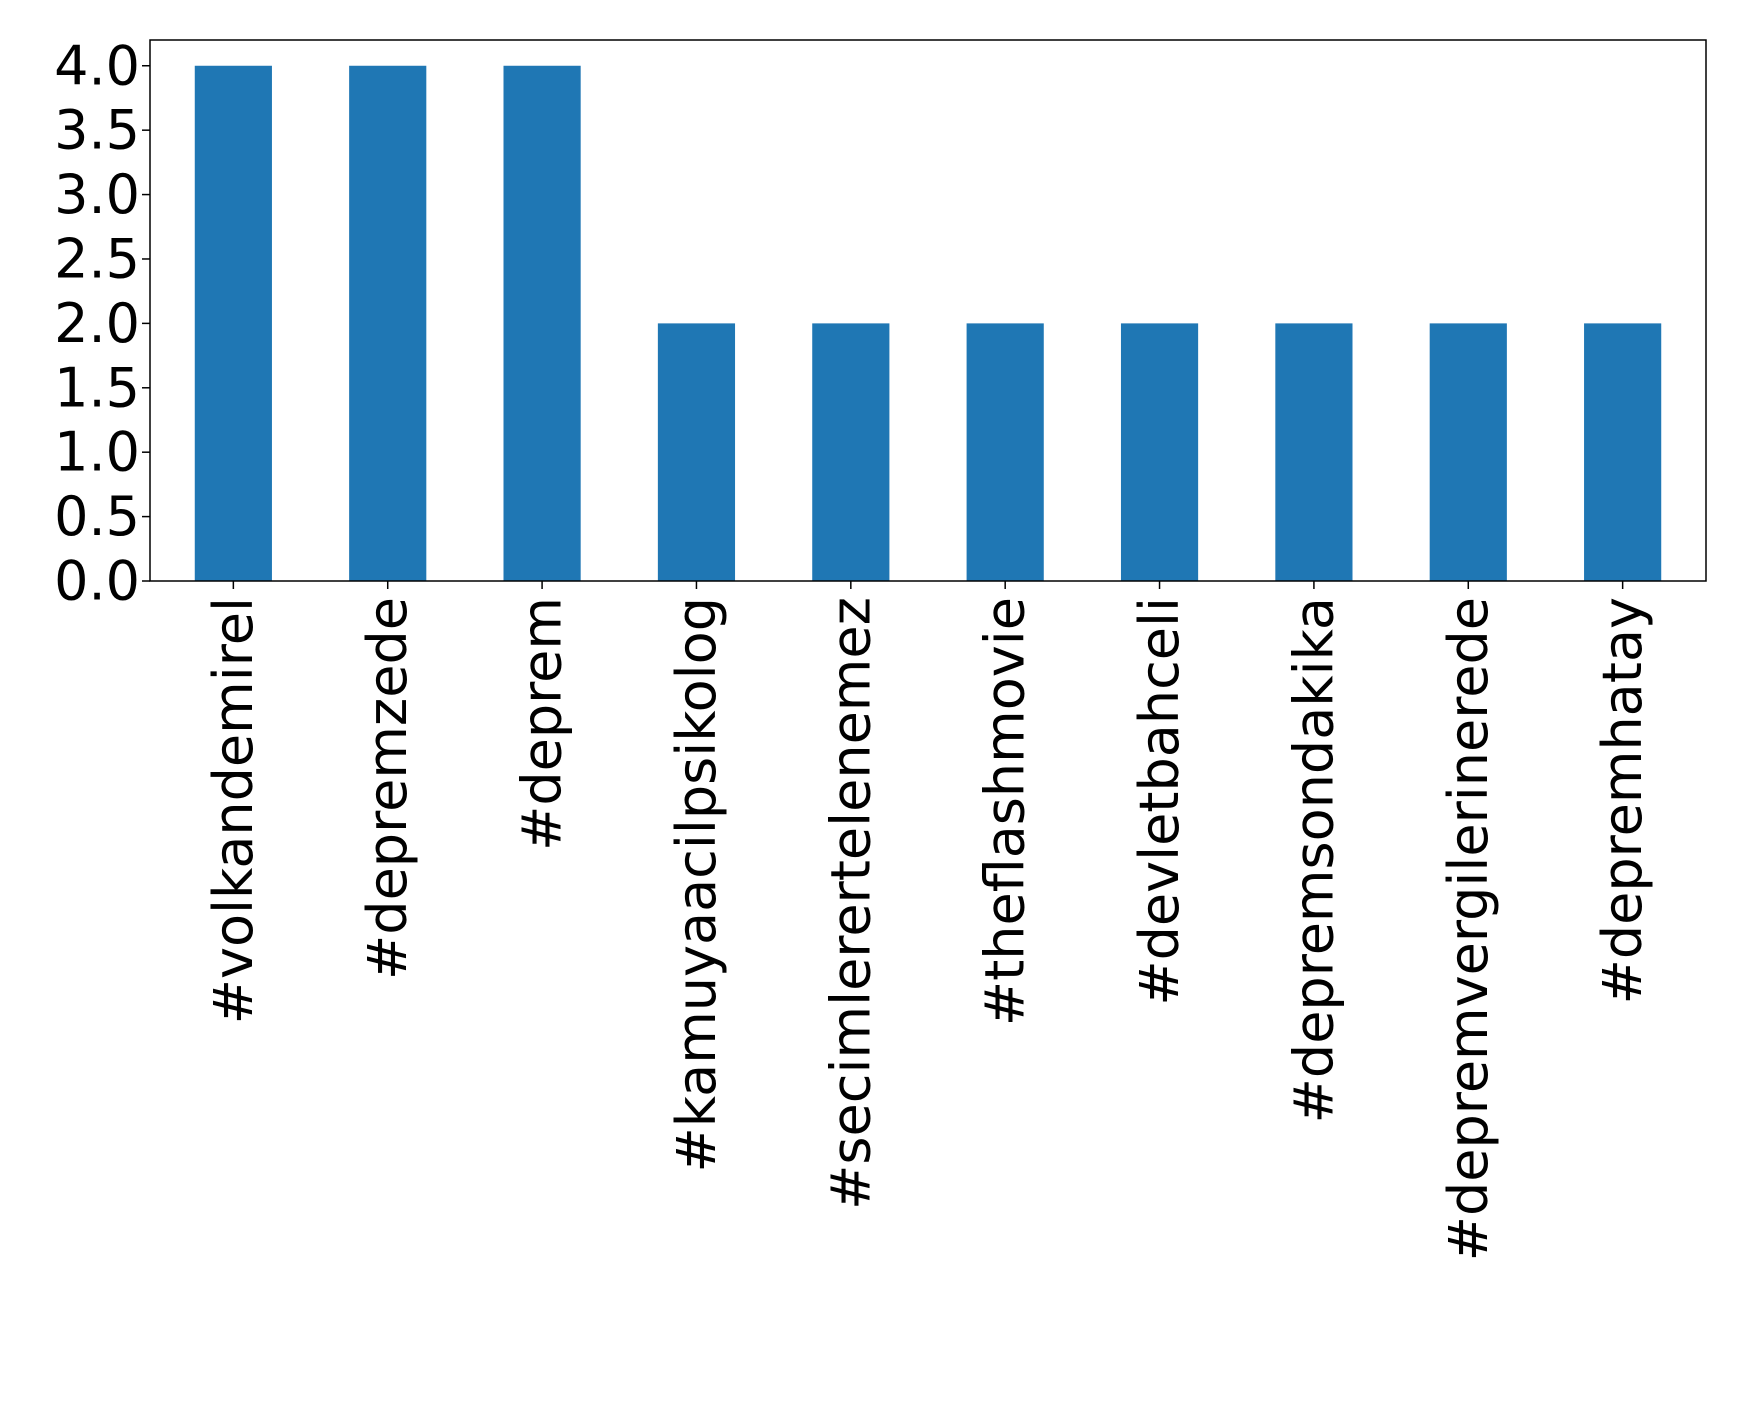  Describe the element at coordinates (97, 581) in the screenshot. I see `y-tick-label: 0.0` at that location.